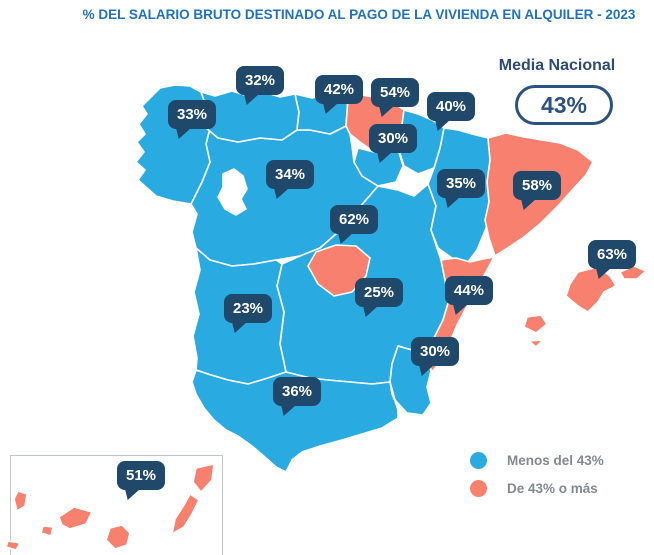 This screenshot has width=654, height=555. Describe the element at coordinates (478, 488) in the screenshot. I see `legend-dot-above` at that location.